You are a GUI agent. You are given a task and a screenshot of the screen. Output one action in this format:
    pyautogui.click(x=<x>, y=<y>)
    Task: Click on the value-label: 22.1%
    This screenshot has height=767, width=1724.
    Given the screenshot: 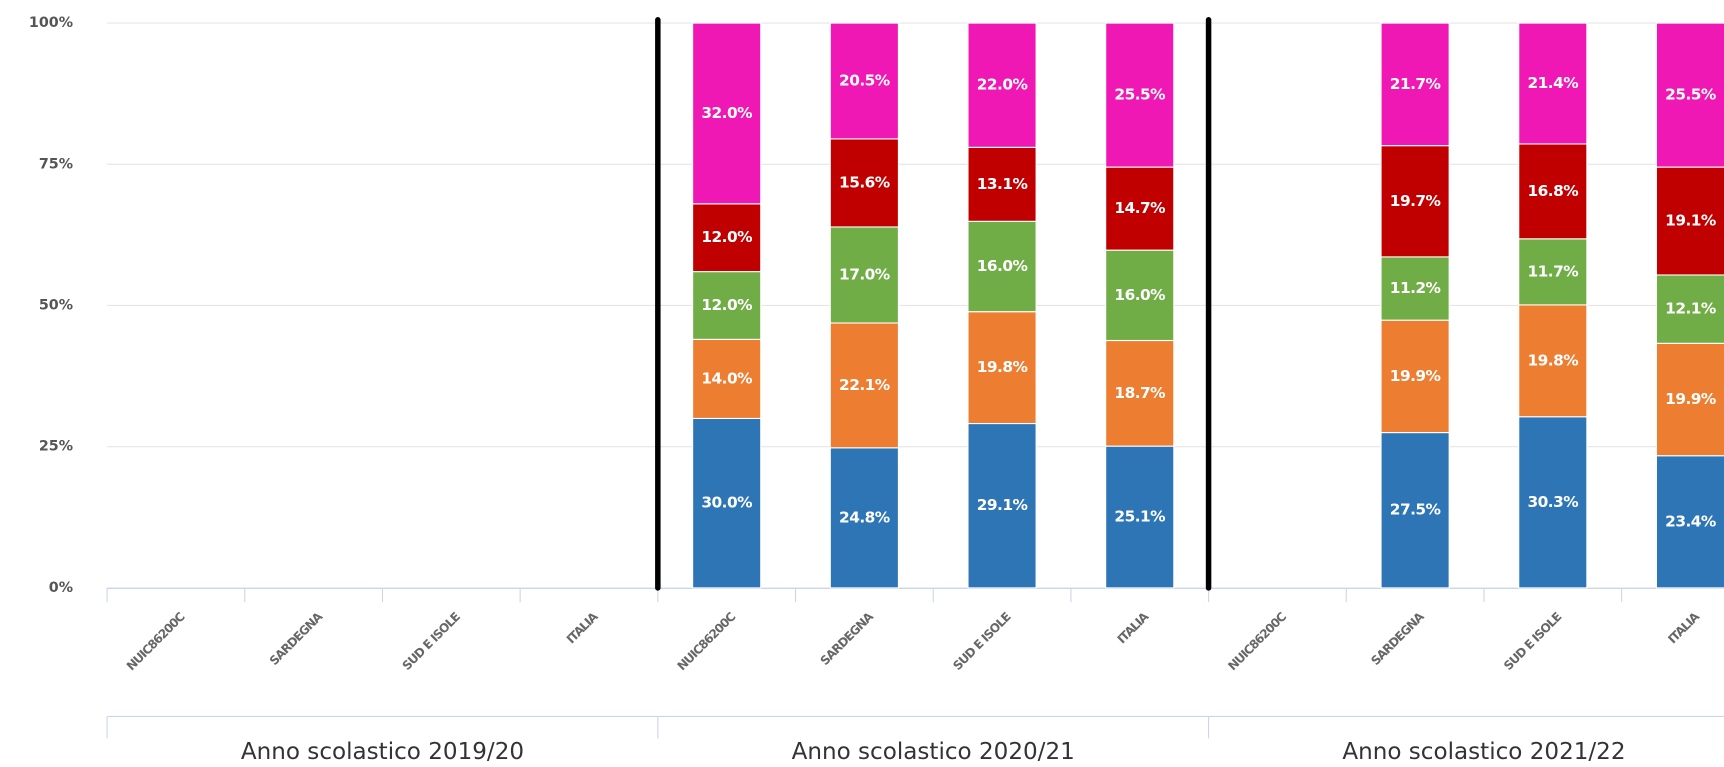 What is the action you would take?
    pyautogui.click(x=864, y=385)
    